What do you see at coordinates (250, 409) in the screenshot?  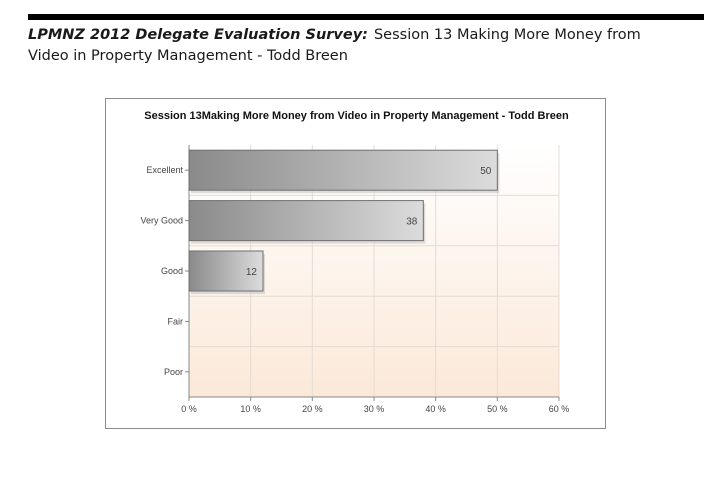 I see `x-tick-label: 10 %` at bounding box center [250, 409].